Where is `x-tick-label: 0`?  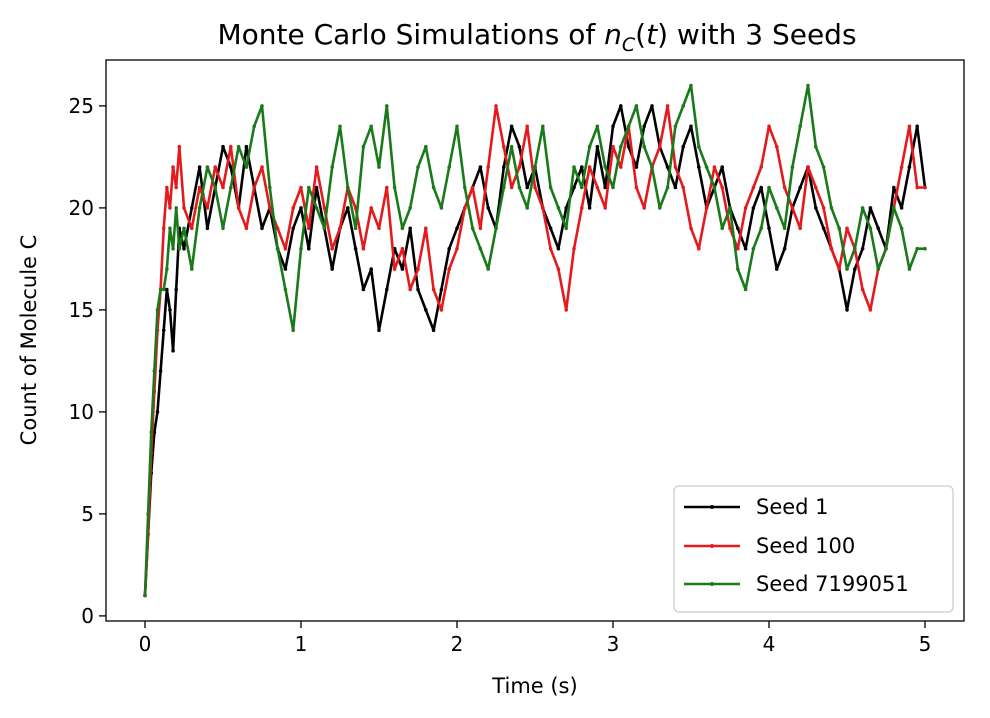 x-tick-label: 0 is located at coordinates (145, 644).